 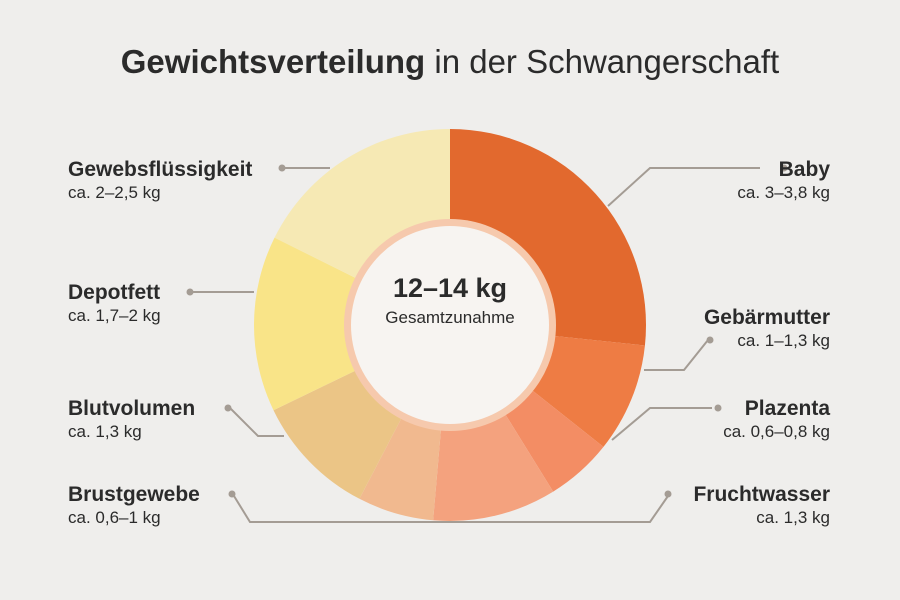 What do you see at coordinates (256, 422) in the screenshot?
I see `leader-blutvolumen` at bounding box center [256, 422].